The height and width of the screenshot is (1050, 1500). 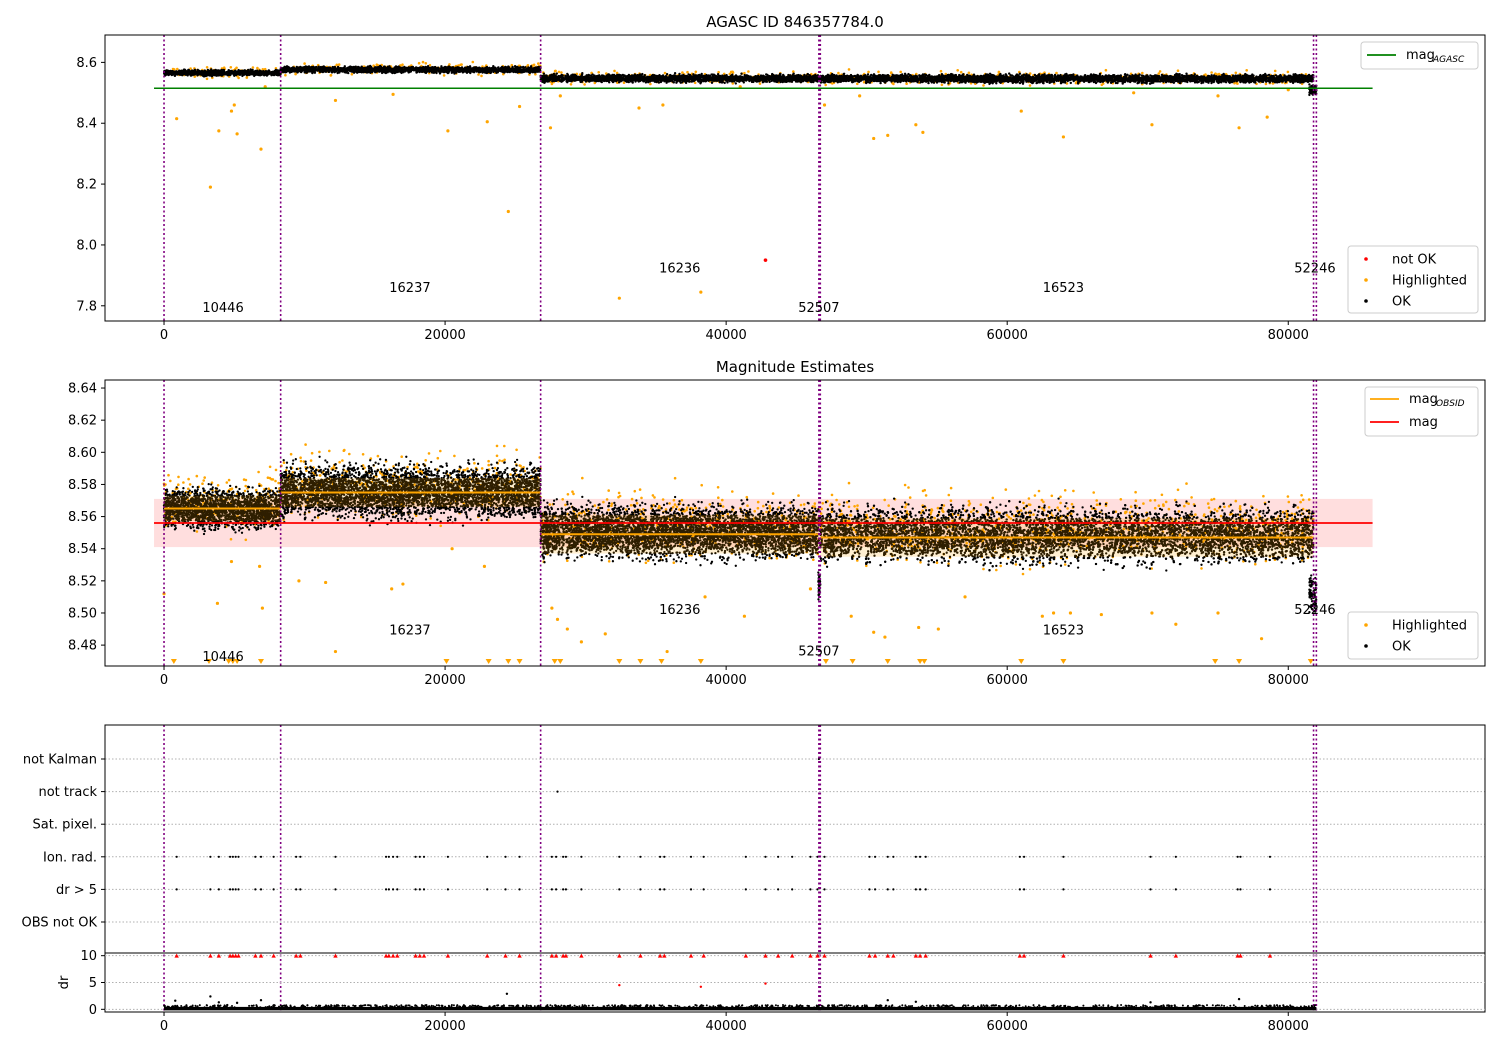 What do you see at coordinates (82, 485) in the screenshot?
I see `y-tick-label: 8.58` at bounding box center [82, 485].